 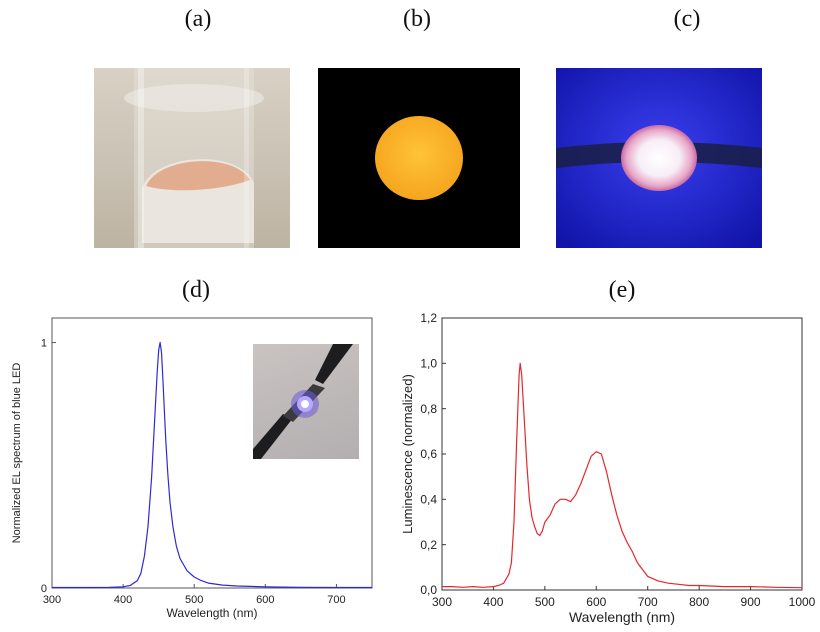 What do you see at coordinates (428, 545) in the screenshot?
I see `chart-e-y-tick-label: 0,2` at bounding box center [428, 545].